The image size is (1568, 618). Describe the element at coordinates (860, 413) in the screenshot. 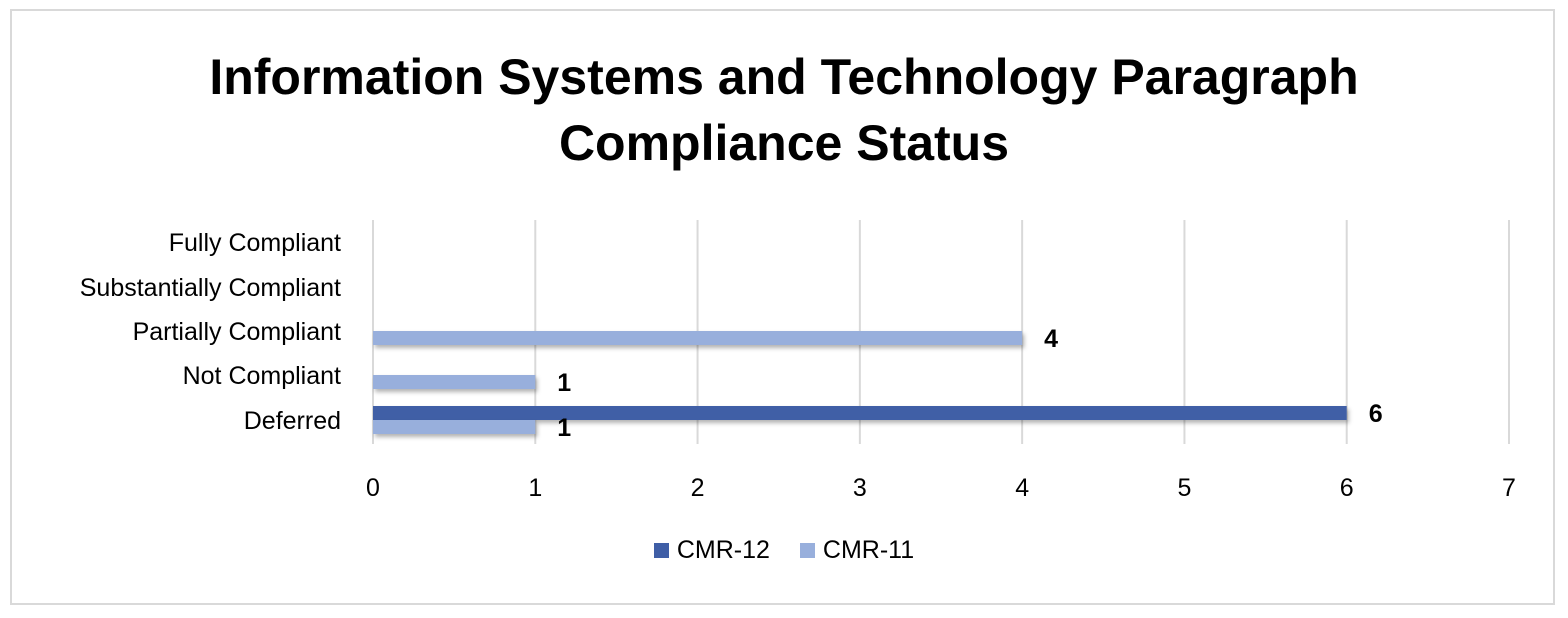

I see `bar-cmr-12-deferred` at that location.